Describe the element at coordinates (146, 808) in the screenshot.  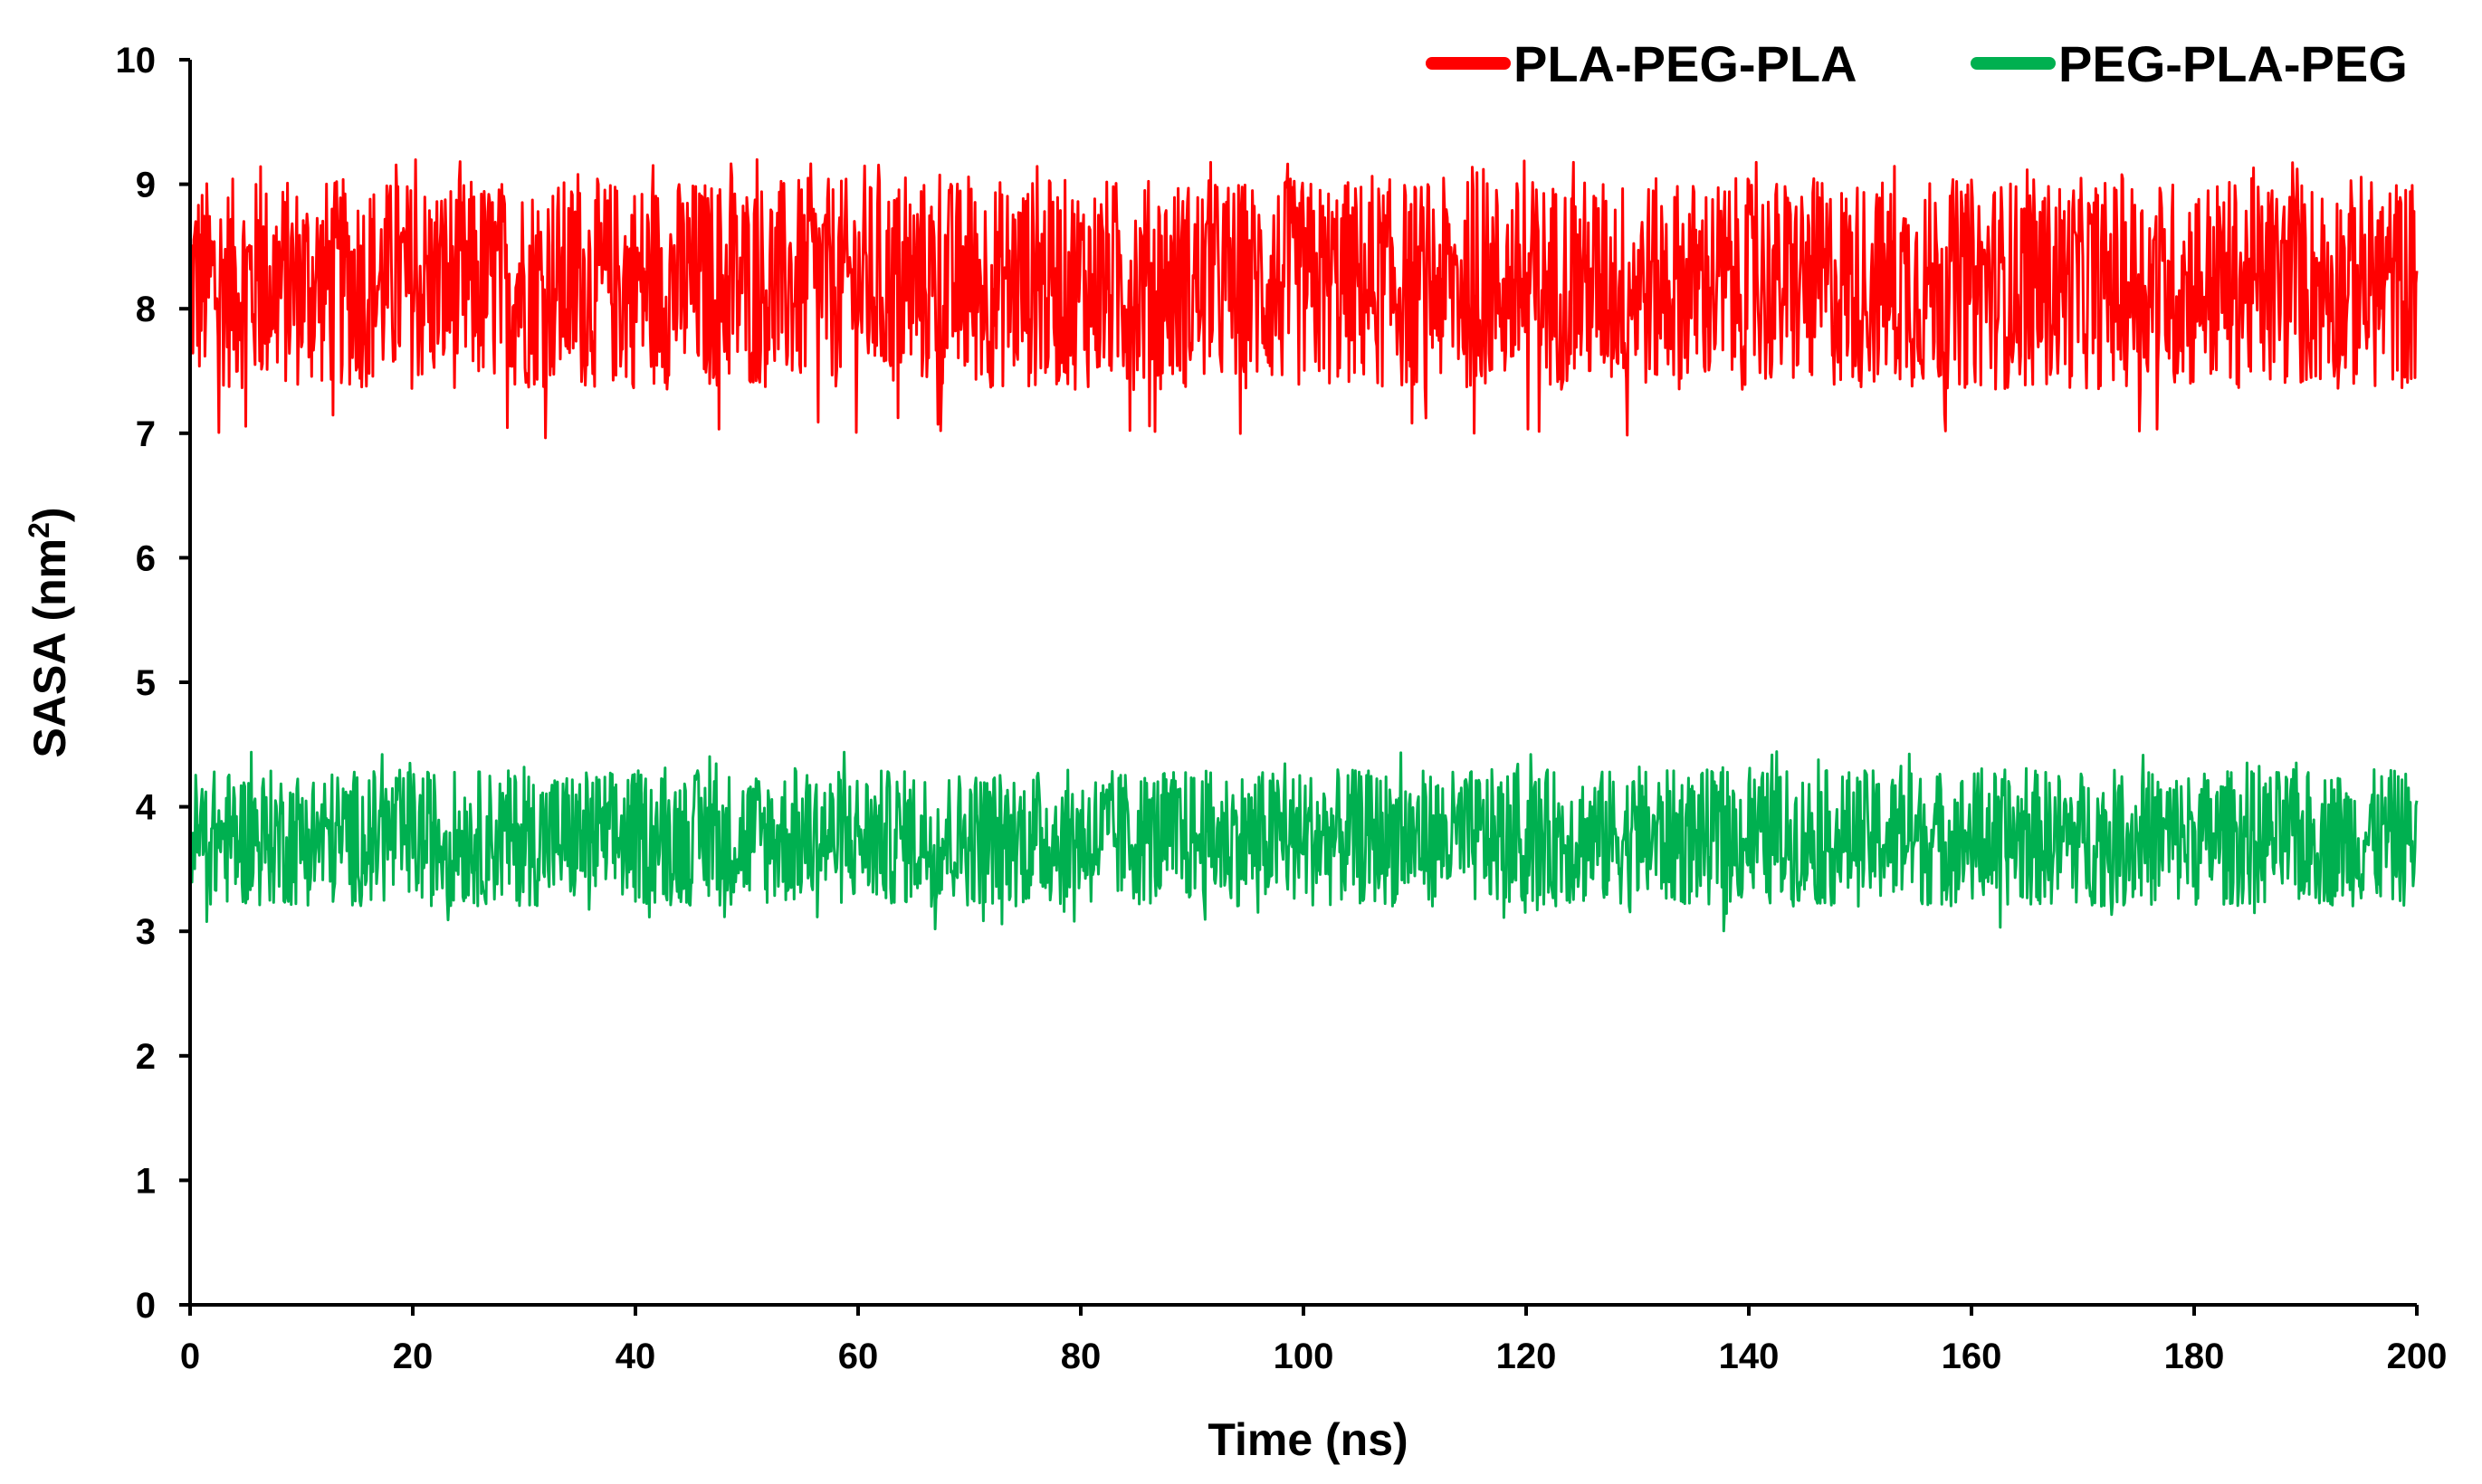
I see `y-tick-label: 4` at that location.